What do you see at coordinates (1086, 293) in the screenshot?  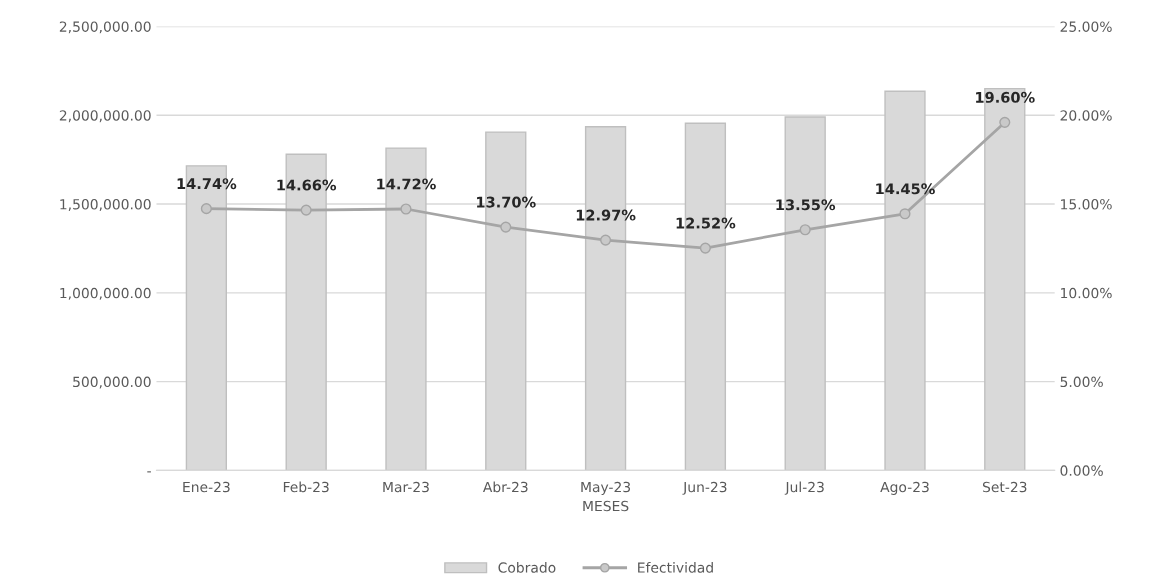 I see `y2-tick-label: 10.00%` at bounding box center [1086, 293].